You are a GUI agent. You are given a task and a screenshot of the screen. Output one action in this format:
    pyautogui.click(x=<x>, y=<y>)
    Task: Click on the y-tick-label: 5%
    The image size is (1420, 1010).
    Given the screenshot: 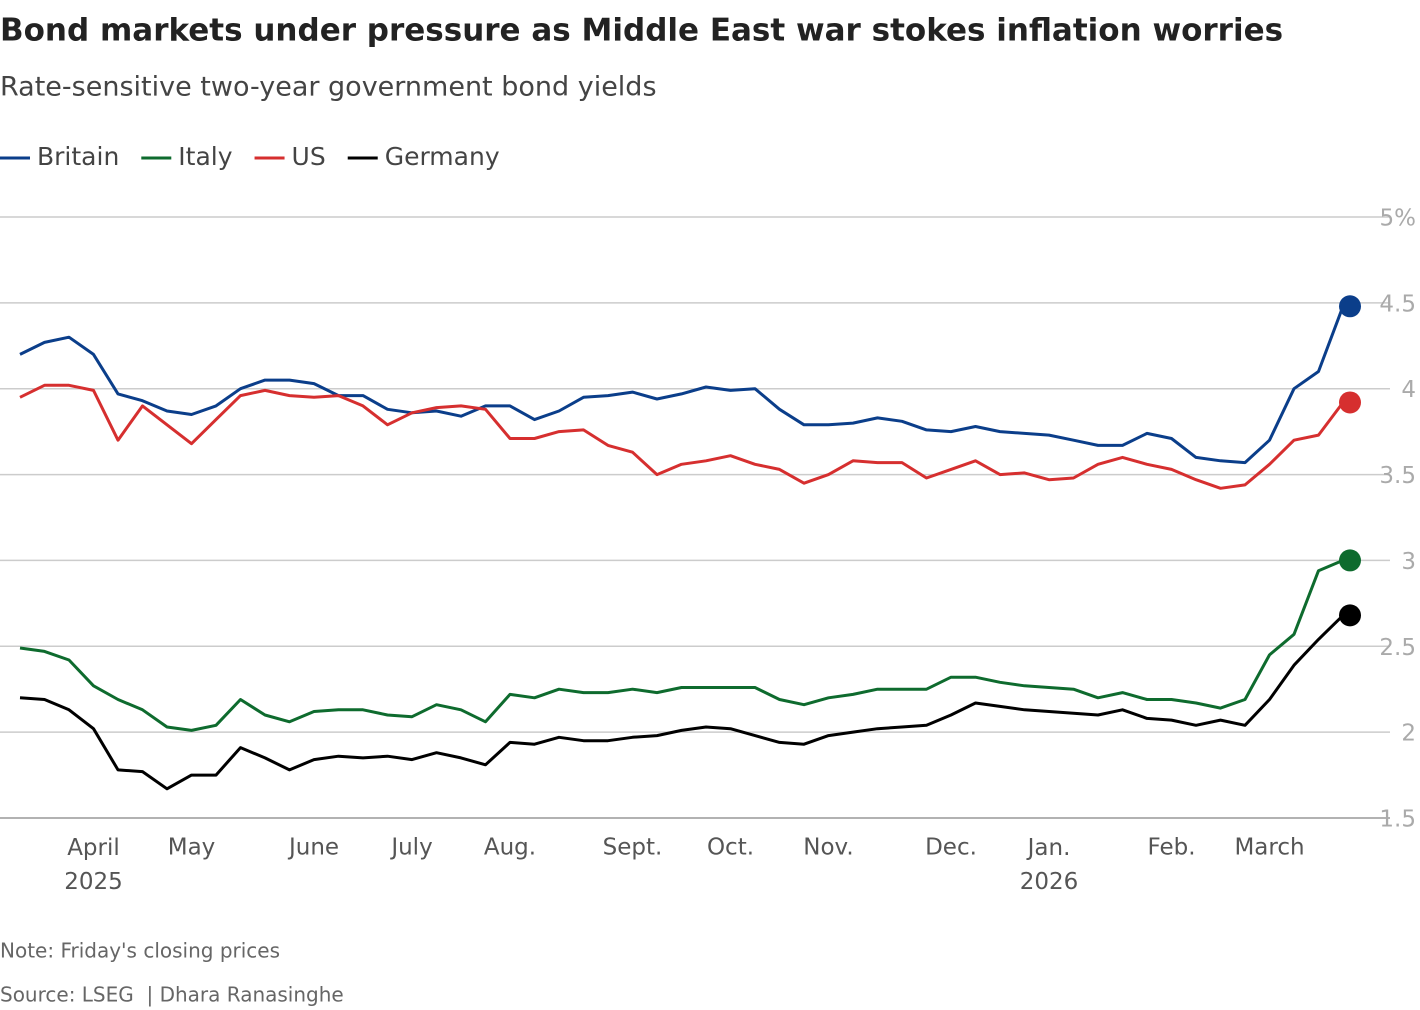 What is the action you would take?
    pyautogui.click(x=1398, y=219)
    